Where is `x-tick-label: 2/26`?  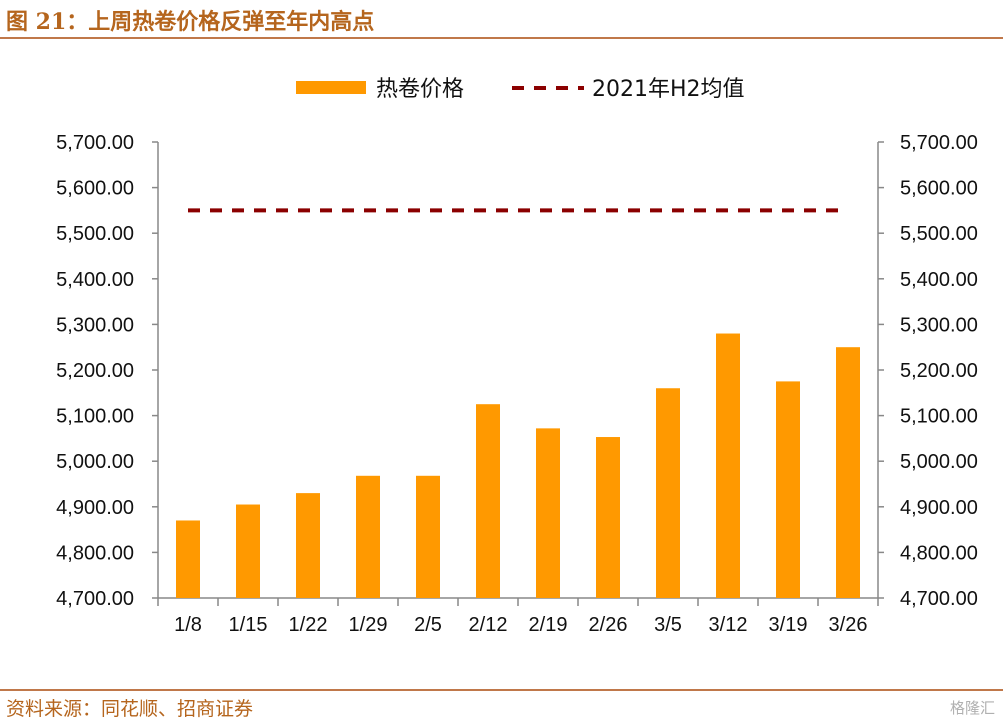
x-tick-label: 2/26 is located at coordinates (608, 625).